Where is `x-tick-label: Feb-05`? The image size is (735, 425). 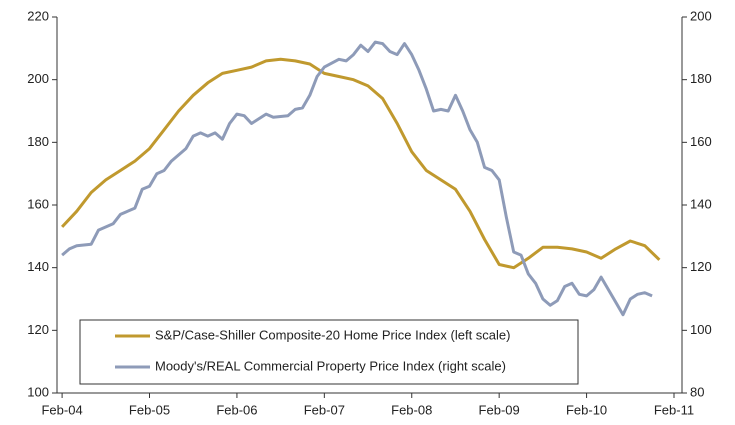
x-tick-label: Feb-05 is located at coordinates (149, 409).